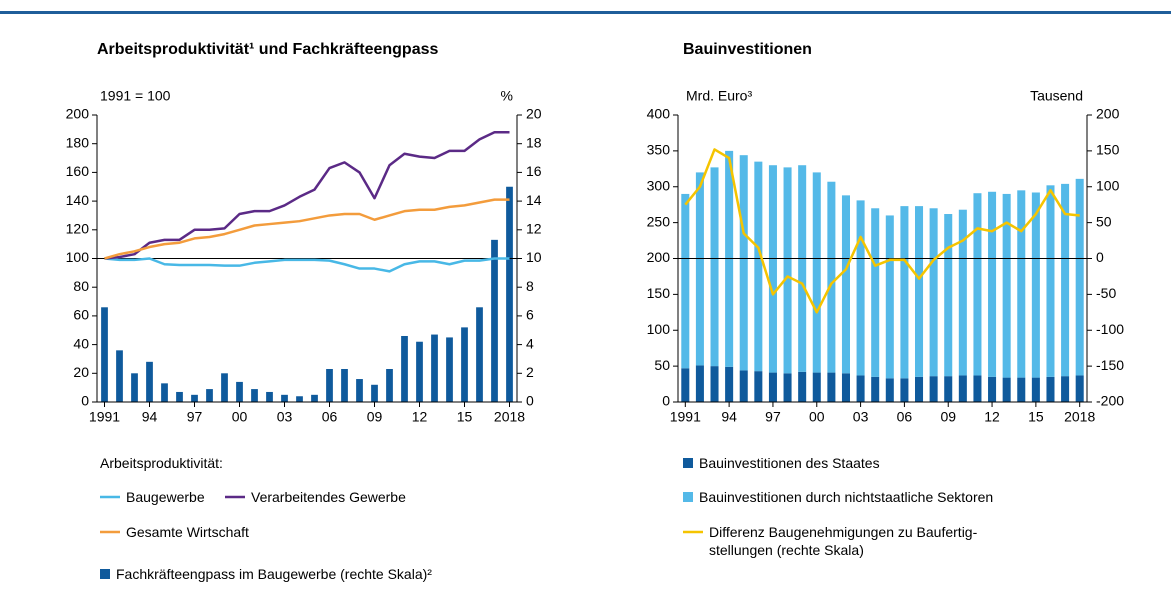  I want to click on y2-tick-label: 14, so click(534, 200).